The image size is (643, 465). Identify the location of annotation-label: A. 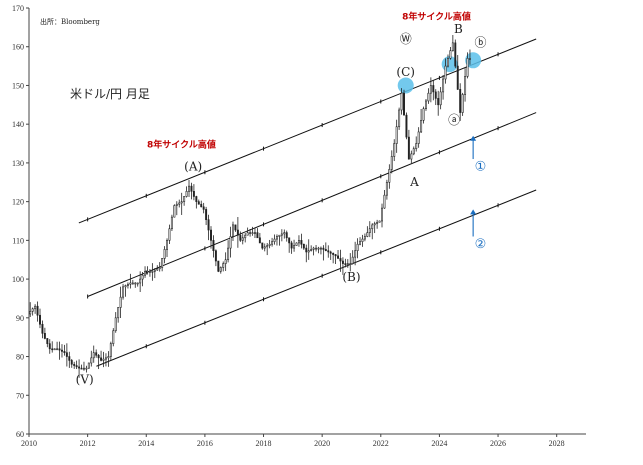
(414, 182).